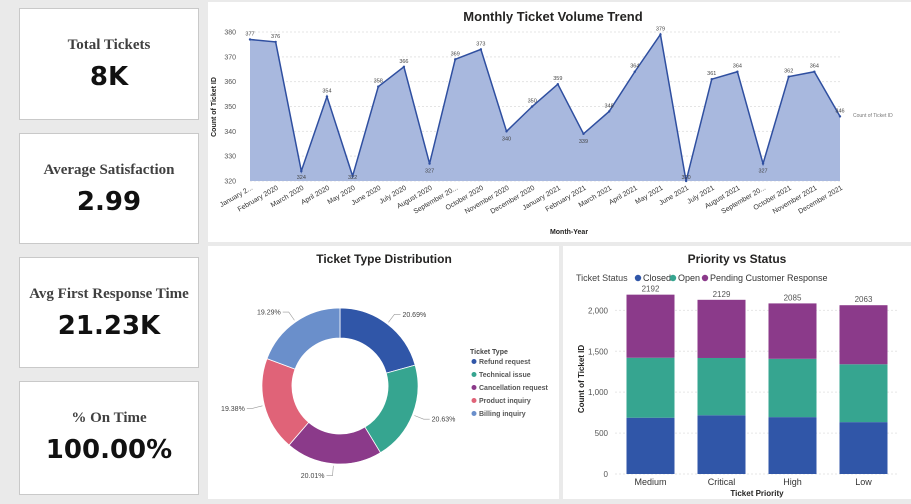 Image resolution: width=911 pixels, height=504 pixels. I want to click on y-tick-label: 340, so click(230, 132).